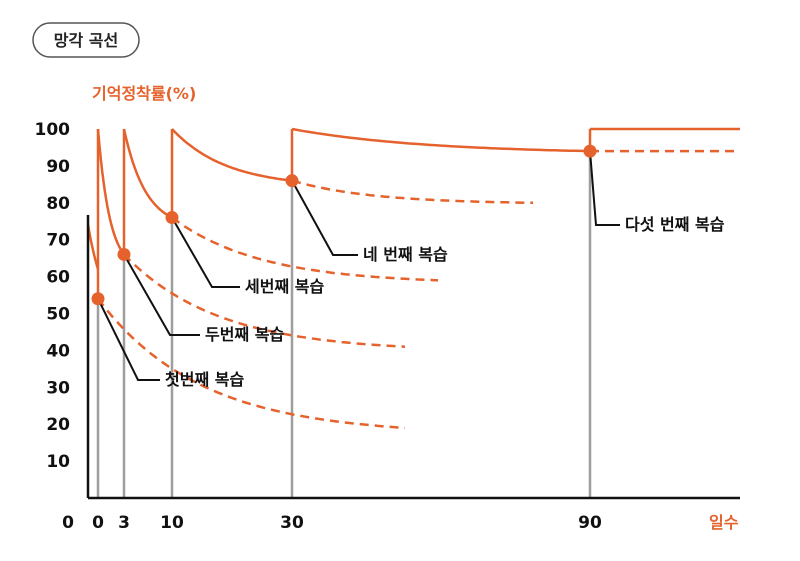 The height and width of the screenshot is (561, 800). I want to click on y-axis-label: 기억정착률(%), so click(144, 93).